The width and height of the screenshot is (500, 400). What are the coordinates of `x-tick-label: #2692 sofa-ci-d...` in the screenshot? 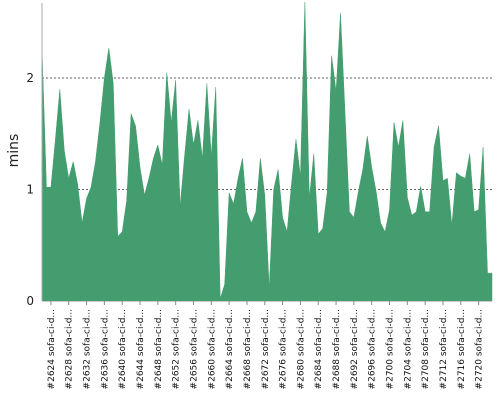 It's located at (355, 349).